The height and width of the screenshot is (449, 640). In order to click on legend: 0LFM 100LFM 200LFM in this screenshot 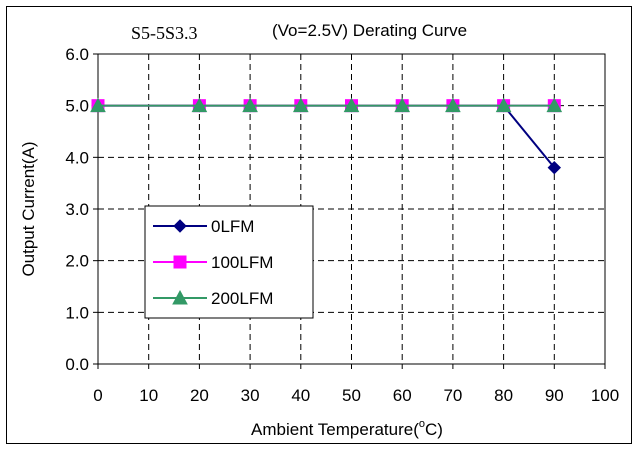, I will do `click(229, 262)`.